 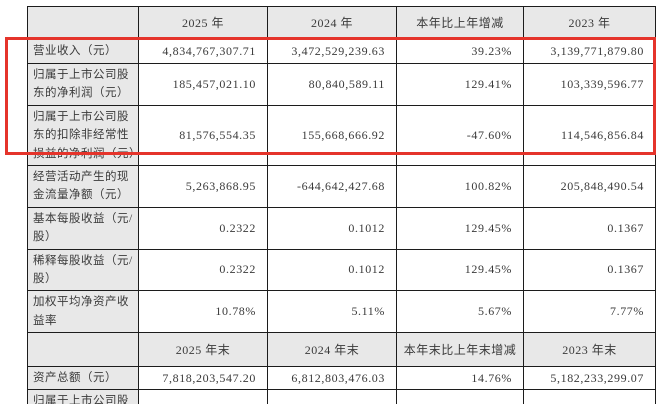 I want to click on cell-yoy-end: 11.82%, so click(x=460, y=396).